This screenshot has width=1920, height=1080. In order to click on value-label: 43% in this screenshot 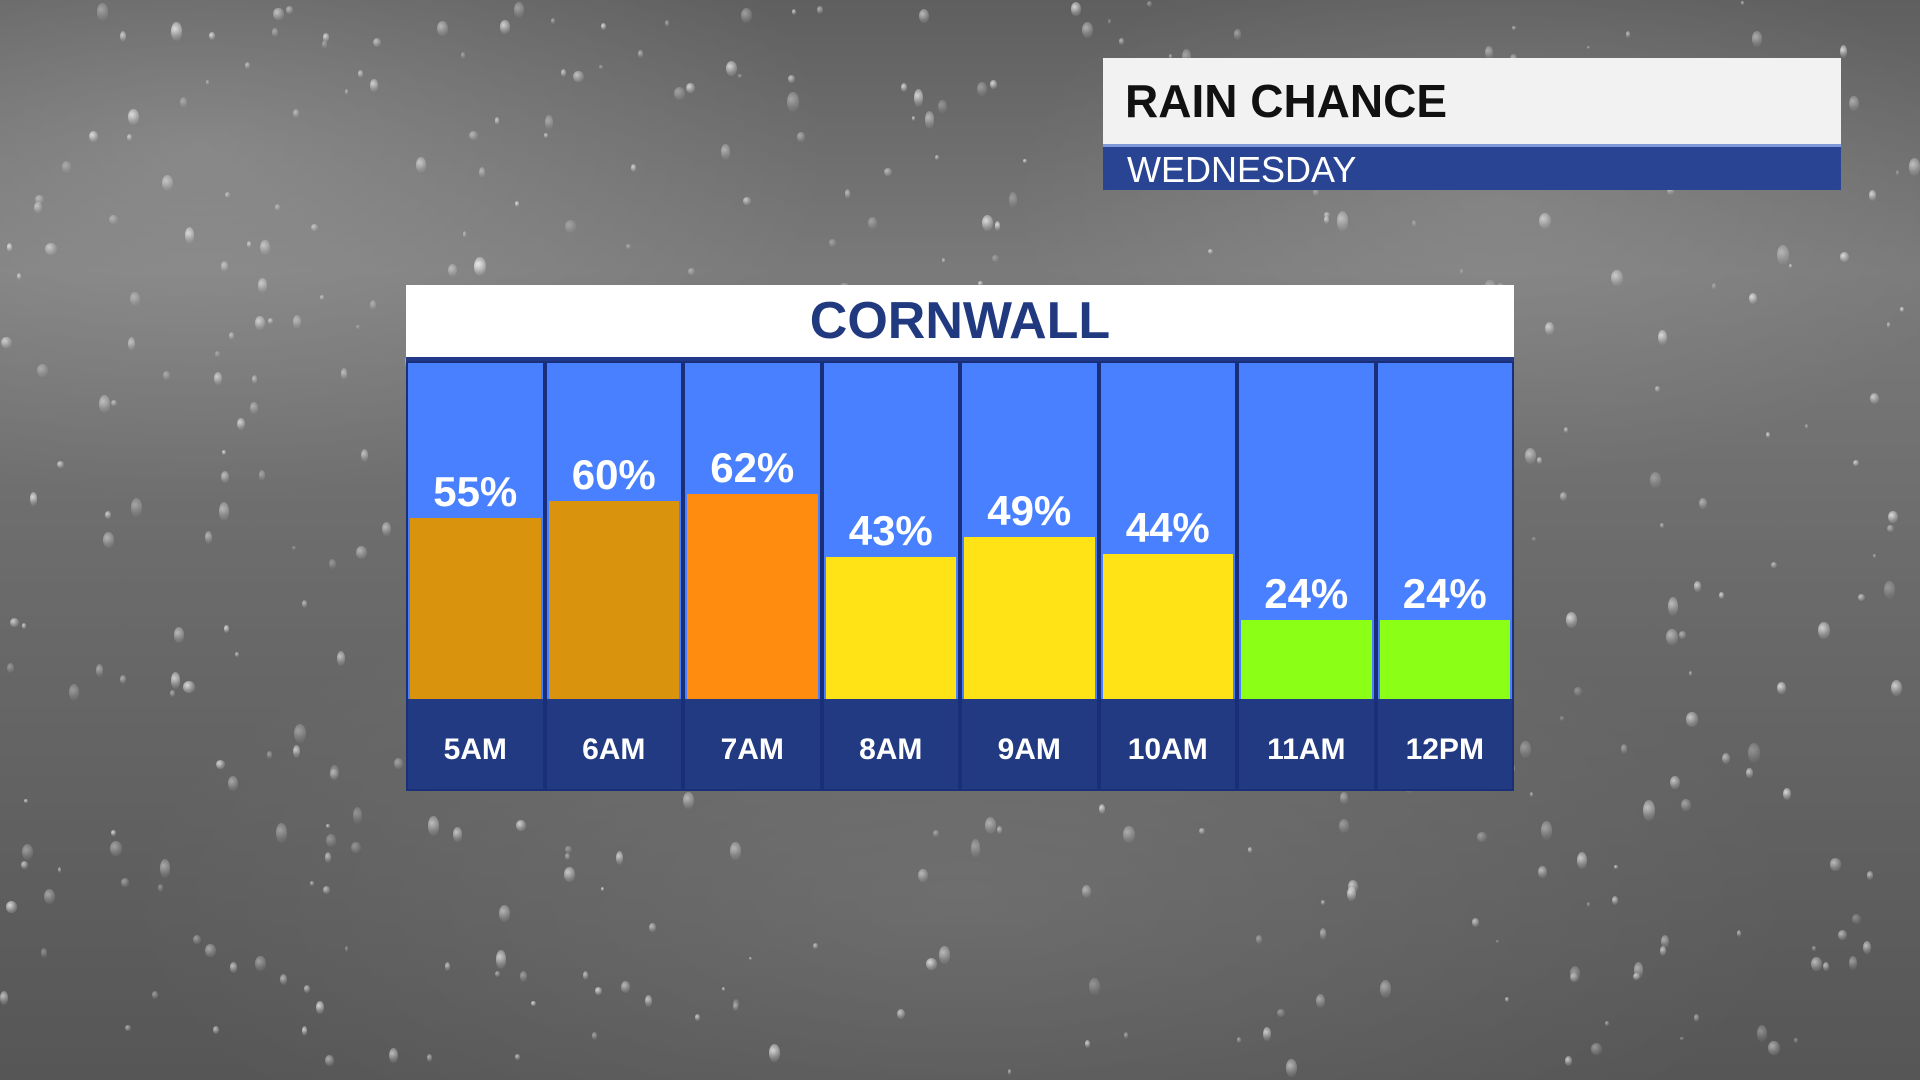, I will do `click(890, 531)`.